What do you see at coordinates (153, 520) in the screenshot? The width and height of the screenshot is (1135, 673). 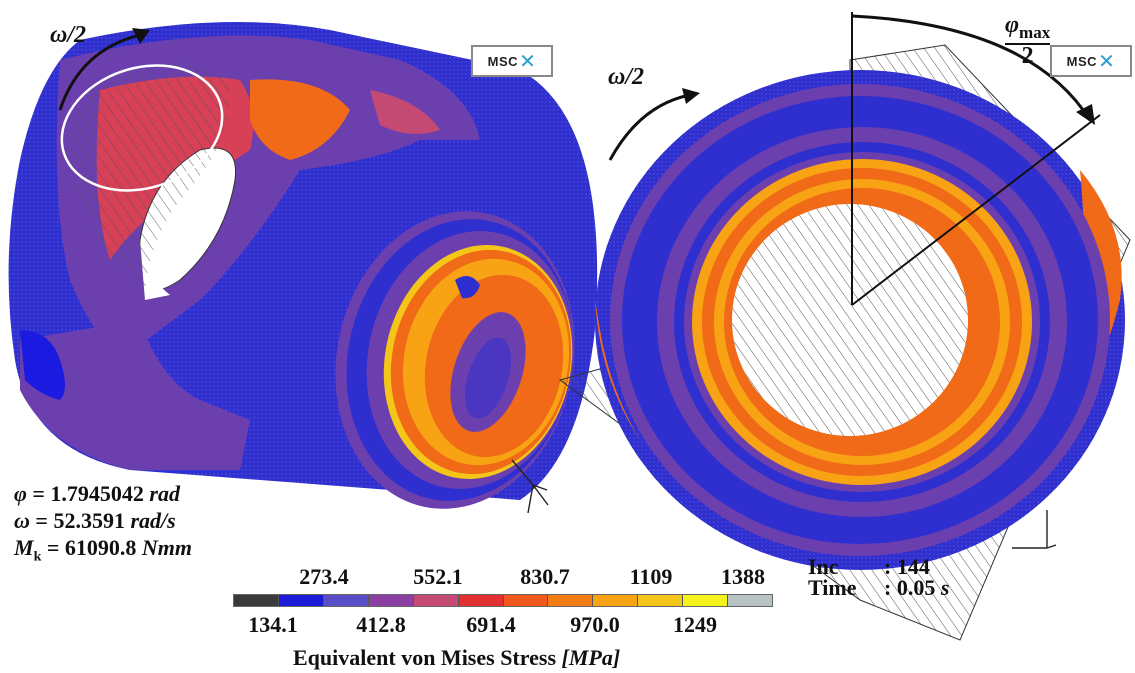 I see `omega-unit: rad/s` at bounding box center [153, 520].